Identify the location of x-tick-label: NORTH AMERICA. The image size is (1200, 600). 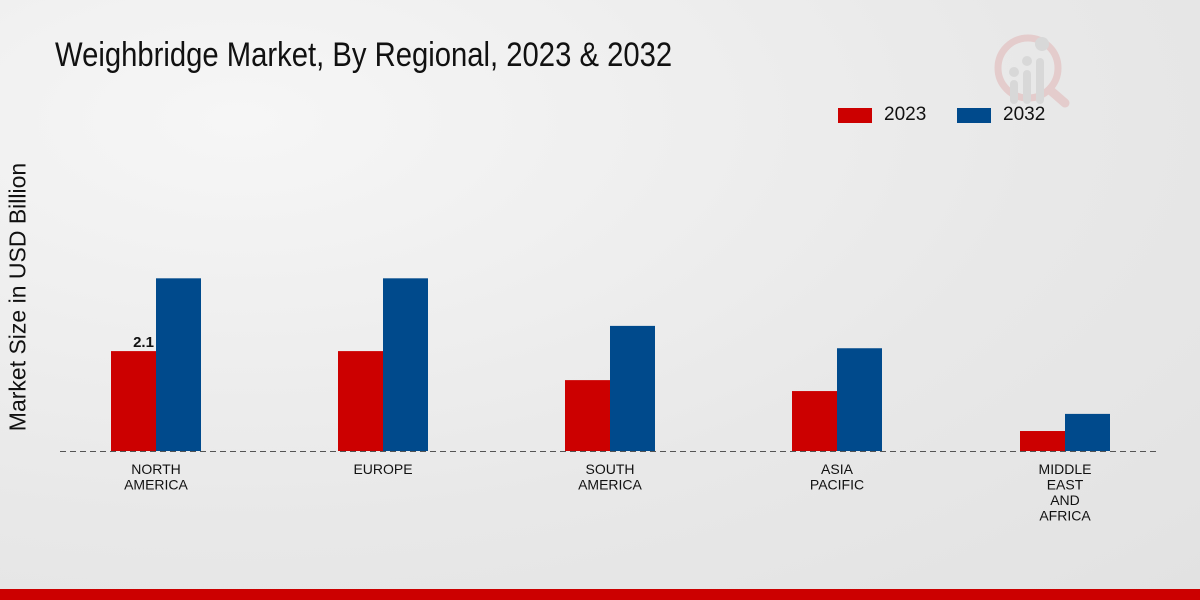
(156, 477).